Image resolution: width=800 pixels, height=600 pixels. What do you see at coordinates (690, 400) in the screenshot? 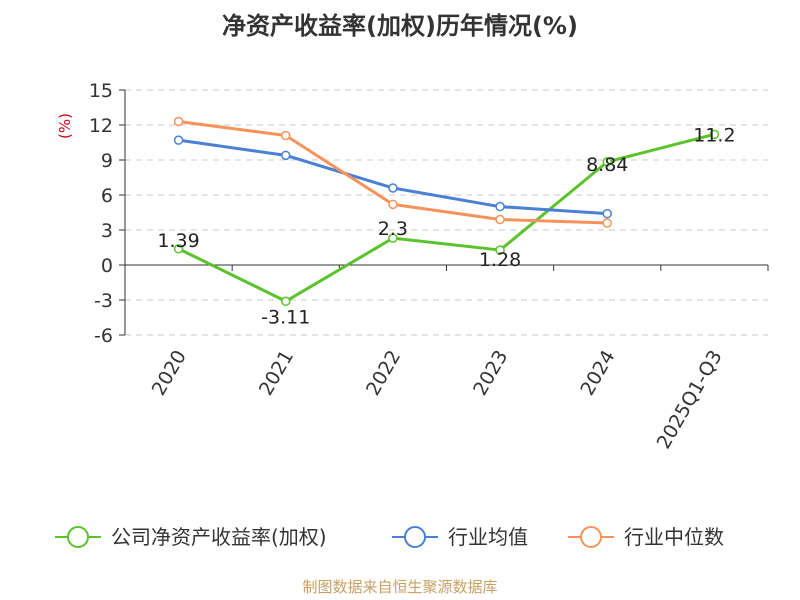
I see `x-tick-label: 2025Q1-Q3` at bounding box center [690, 400].